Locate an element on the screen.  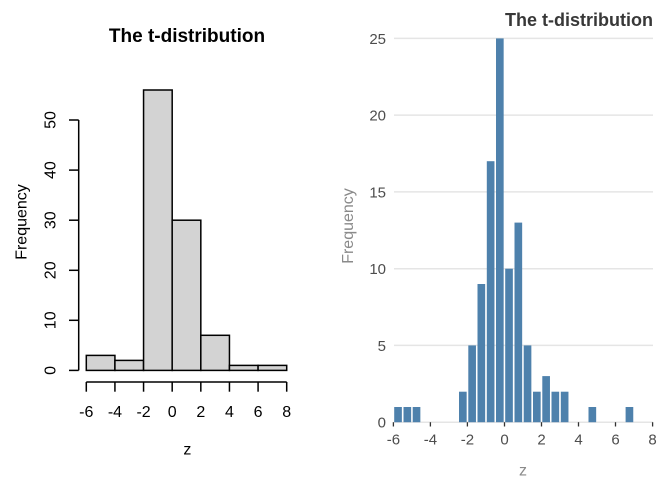
svg-text: 25 is located at coordinates (377, 39).